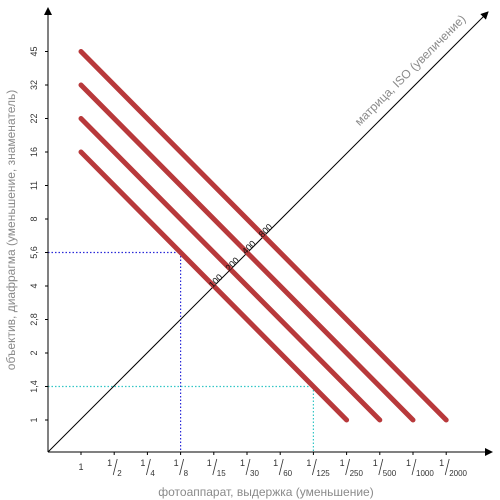 This screenshot has height=500, width=500. Describe the element at coordinates (34, 252) in the screenshot. I see `y-tick-label: 5,6` at that location.